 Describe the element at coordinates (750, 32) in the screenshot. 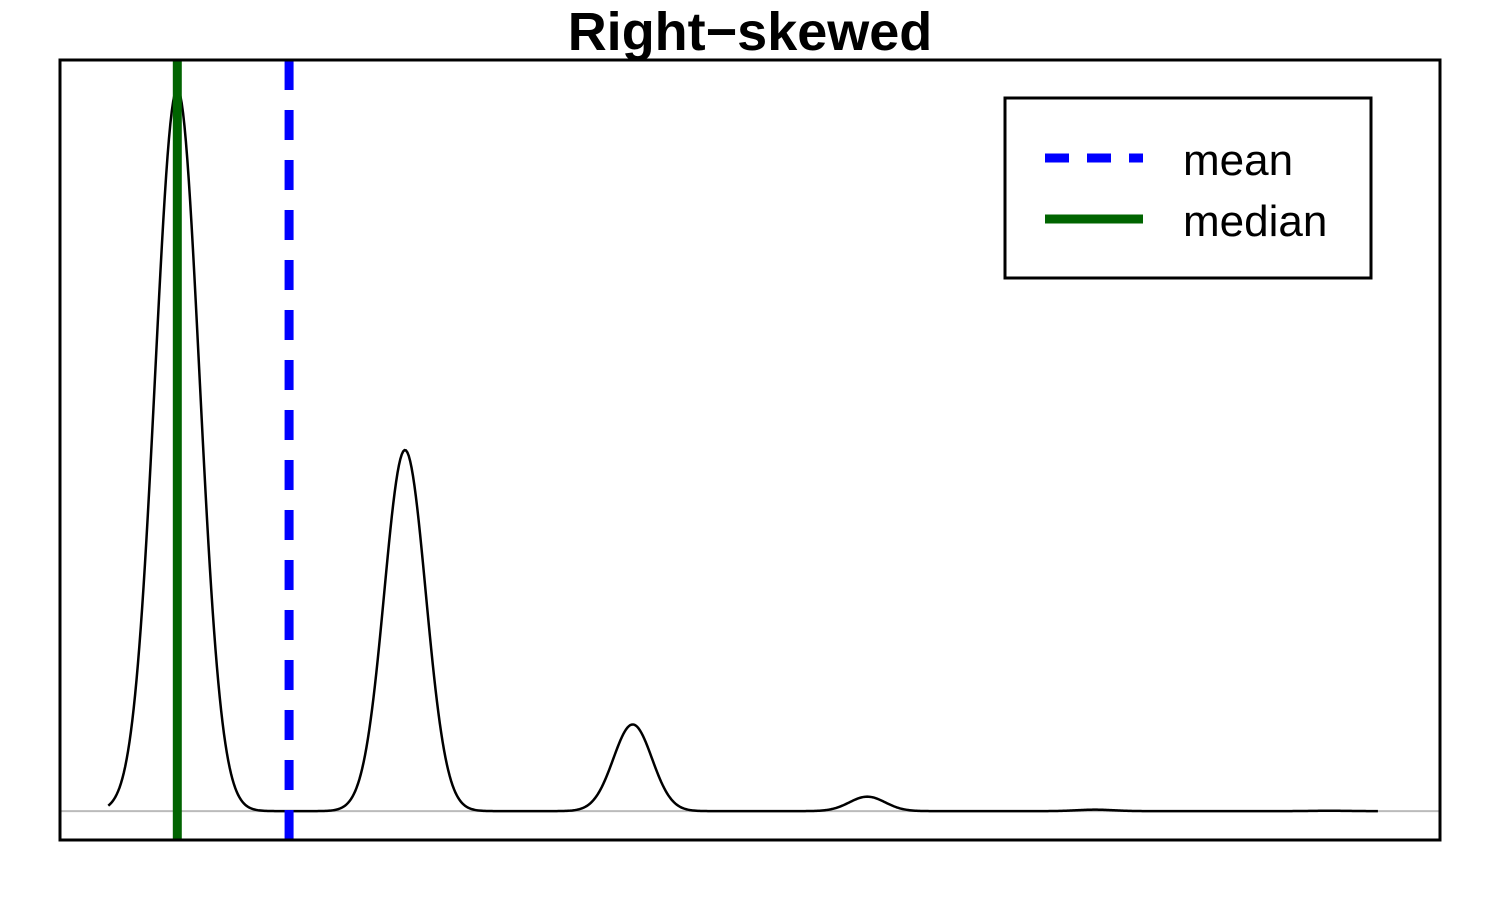

I see `chart-title: Right−skewed` at that location.